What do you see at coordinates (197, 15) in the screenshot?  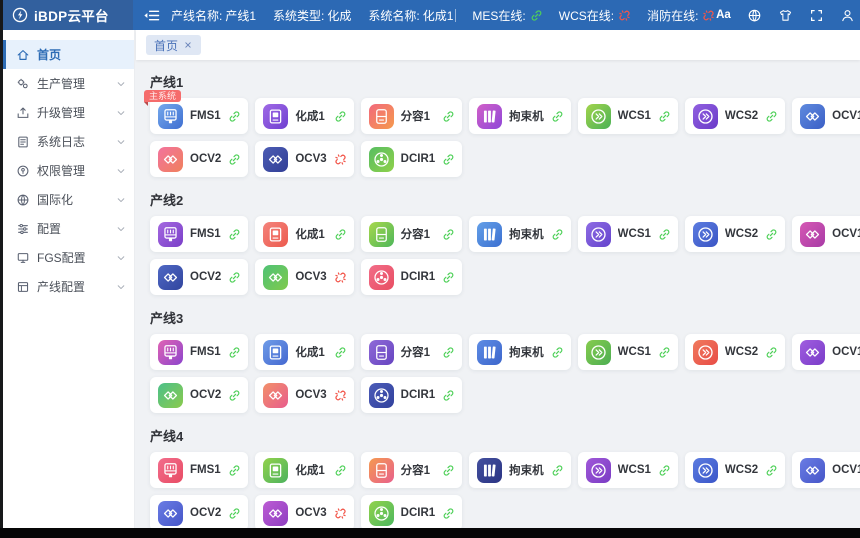 I see `info-label: 产线名称:` at bounding box center [197, 15].